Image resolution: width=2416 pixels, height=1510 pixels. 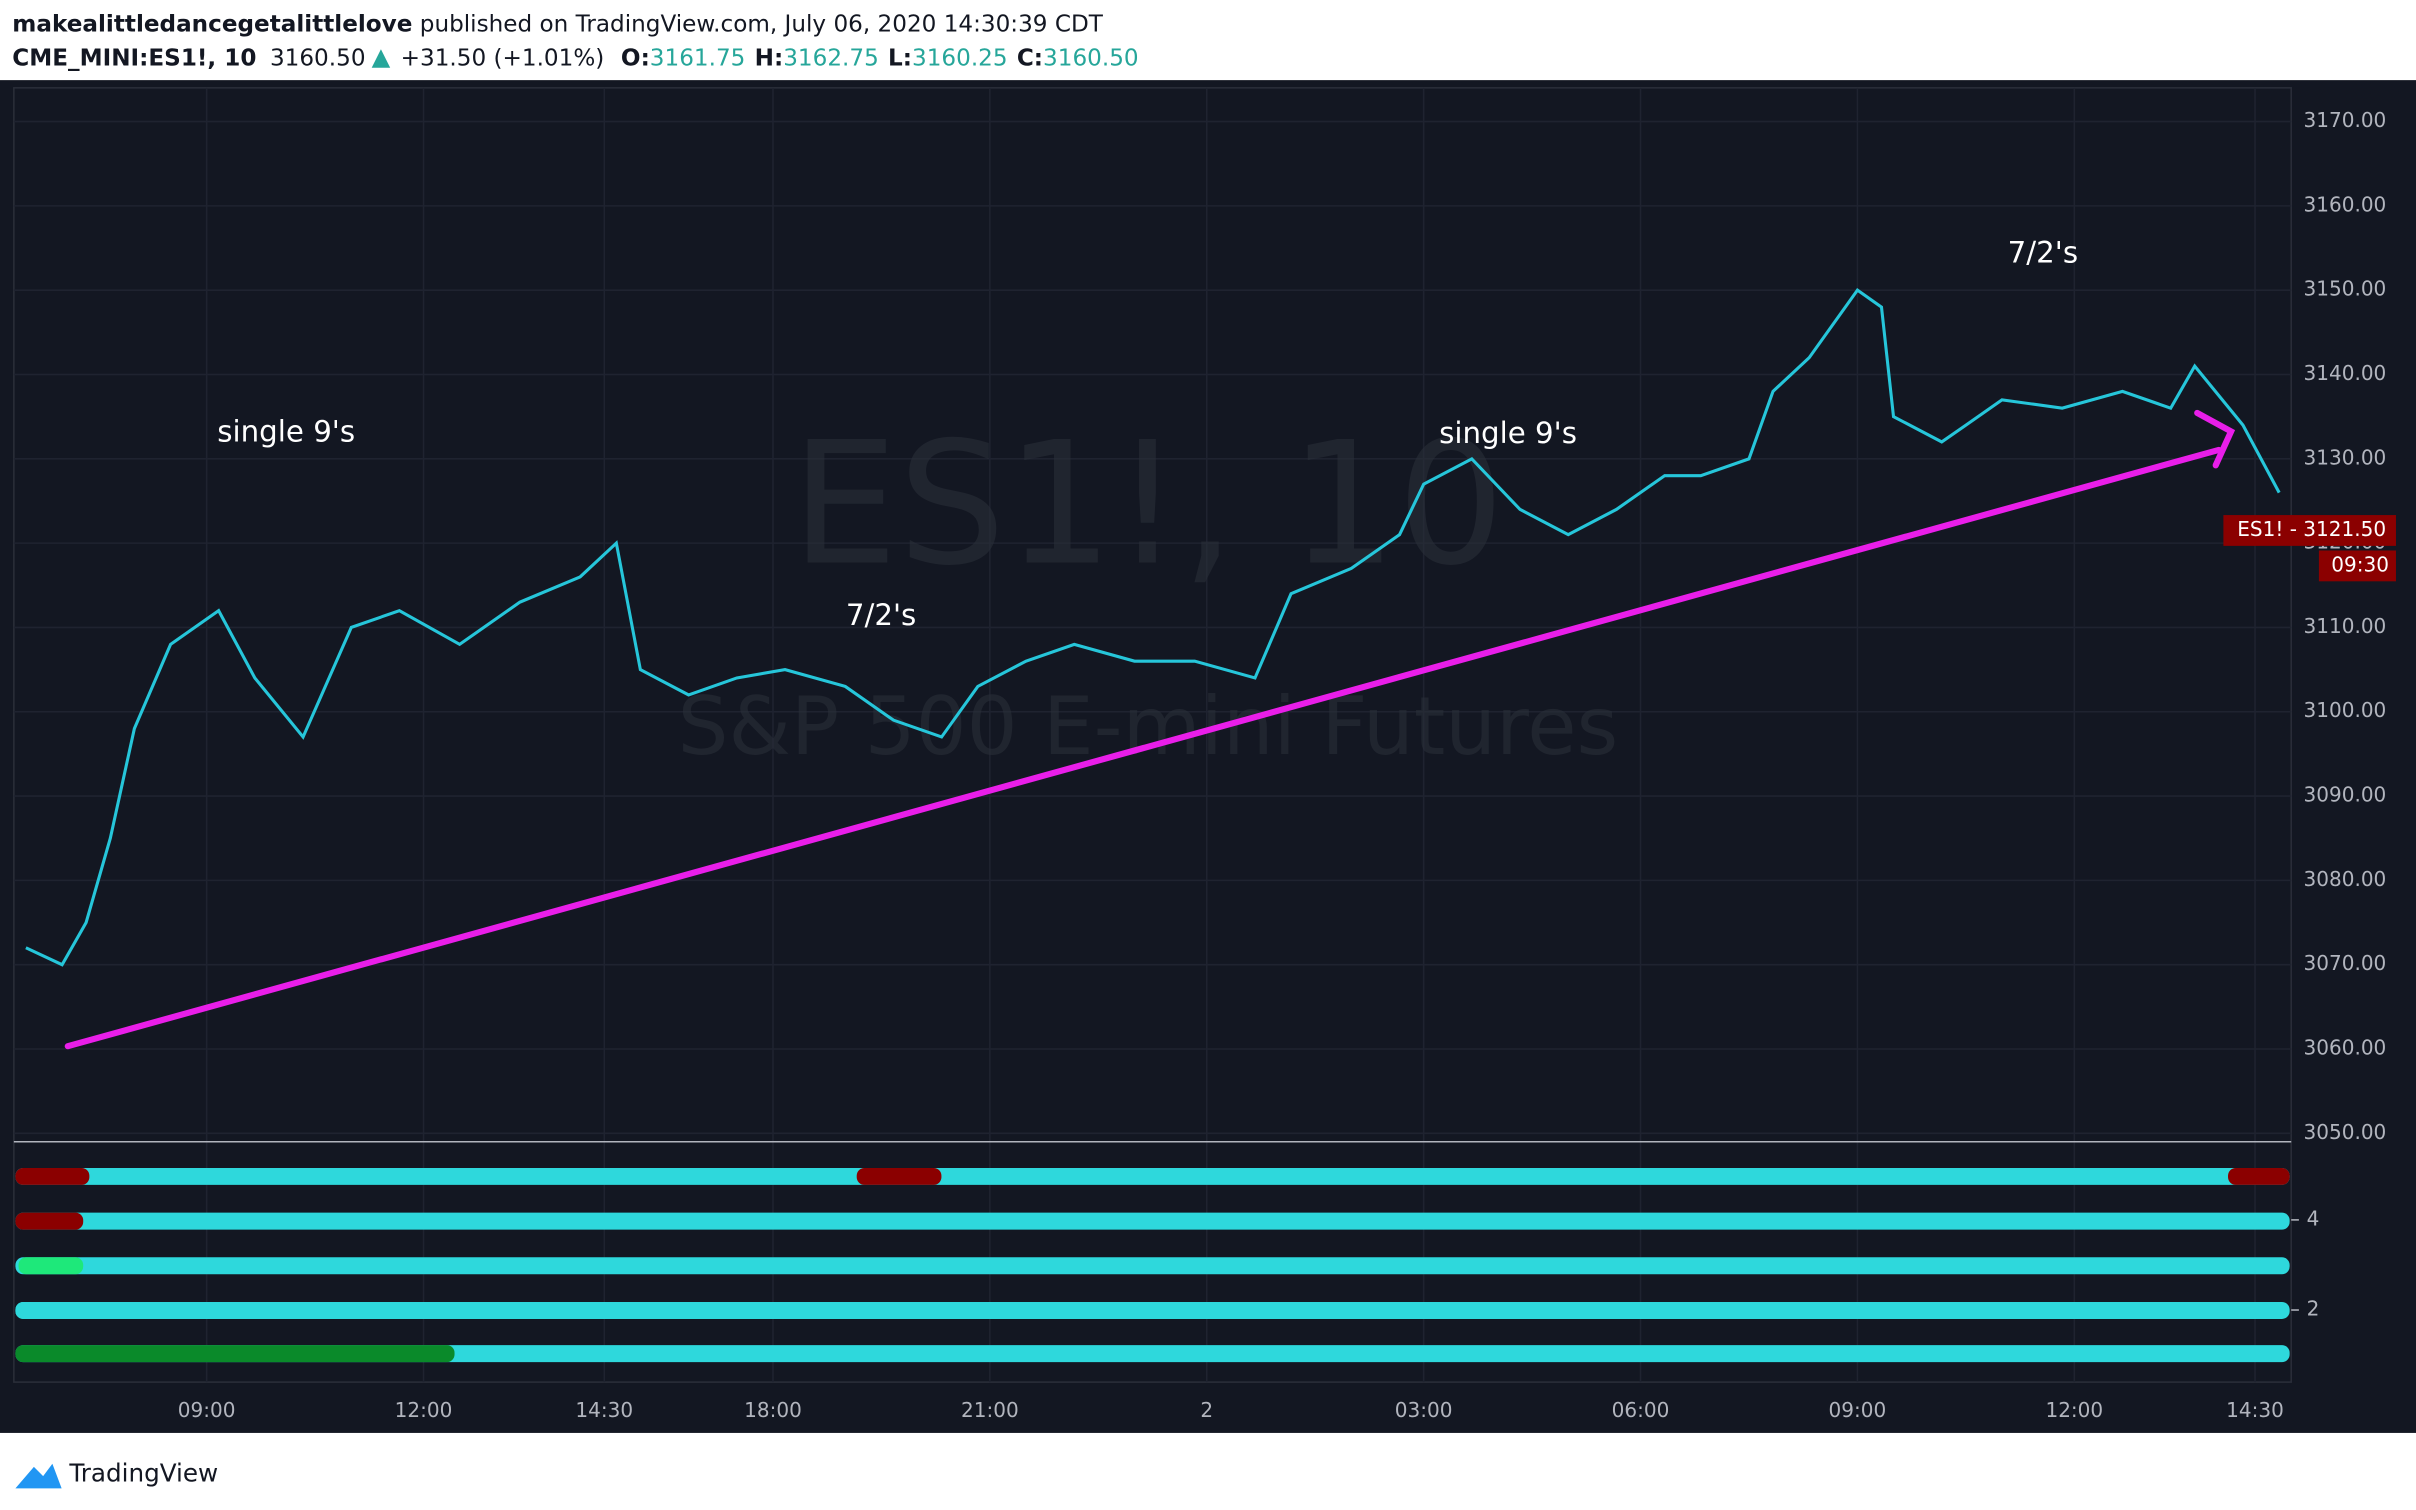 I want to click on ohlc-label: C:, so click(x=1030, y=58).